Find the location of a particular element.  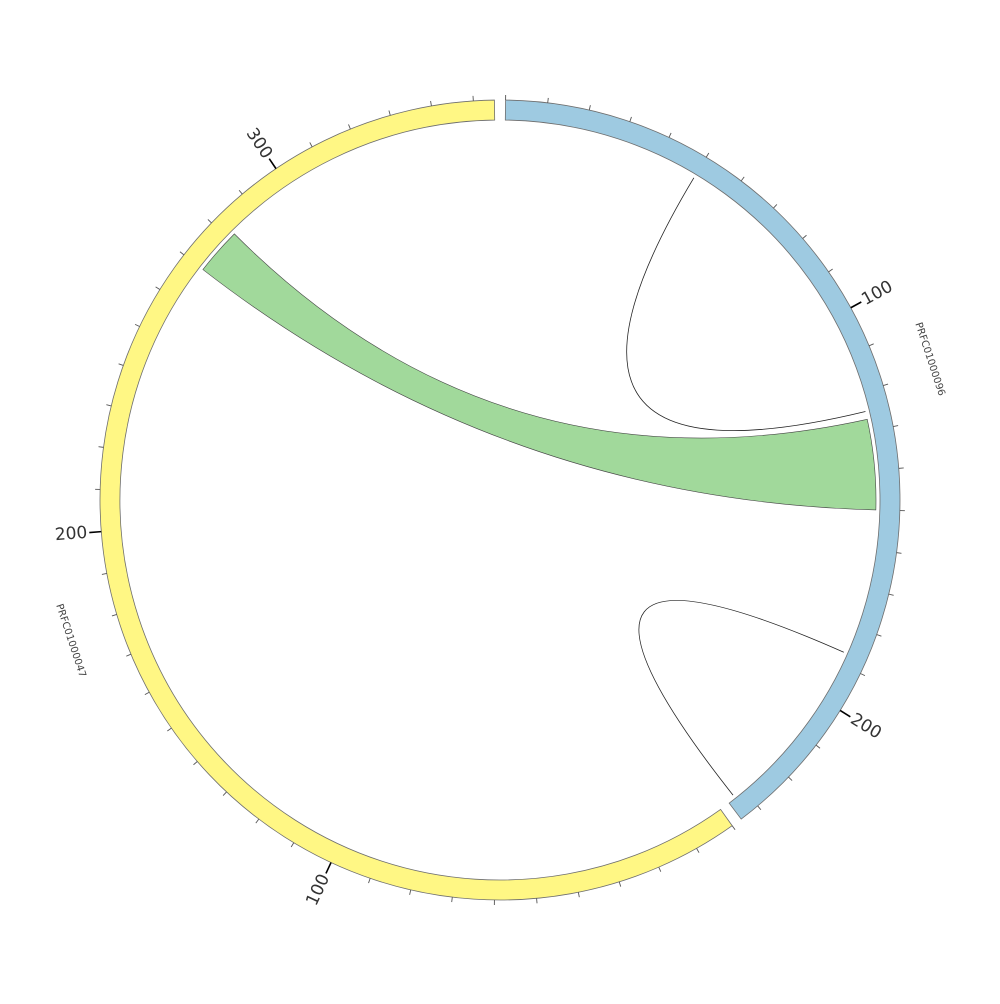

chromosome-label-prfc01000047: PRFC01000047 is located at coordinates (70, 641).